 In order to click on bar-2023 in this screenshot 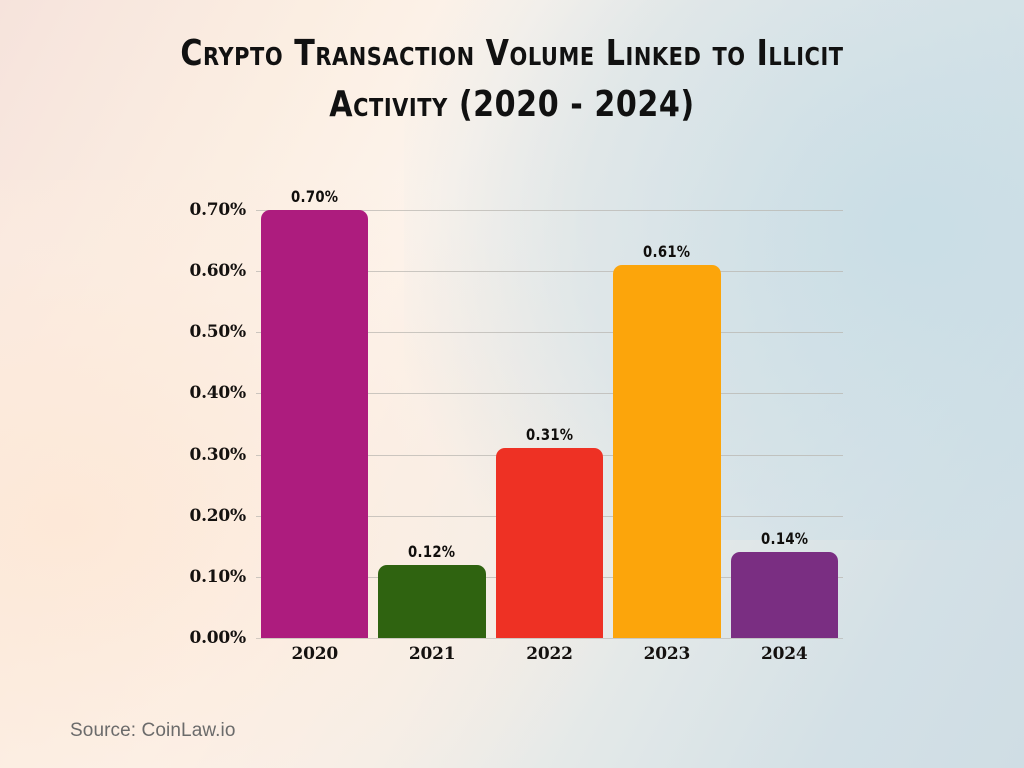, I will do `click(667, 451)`.